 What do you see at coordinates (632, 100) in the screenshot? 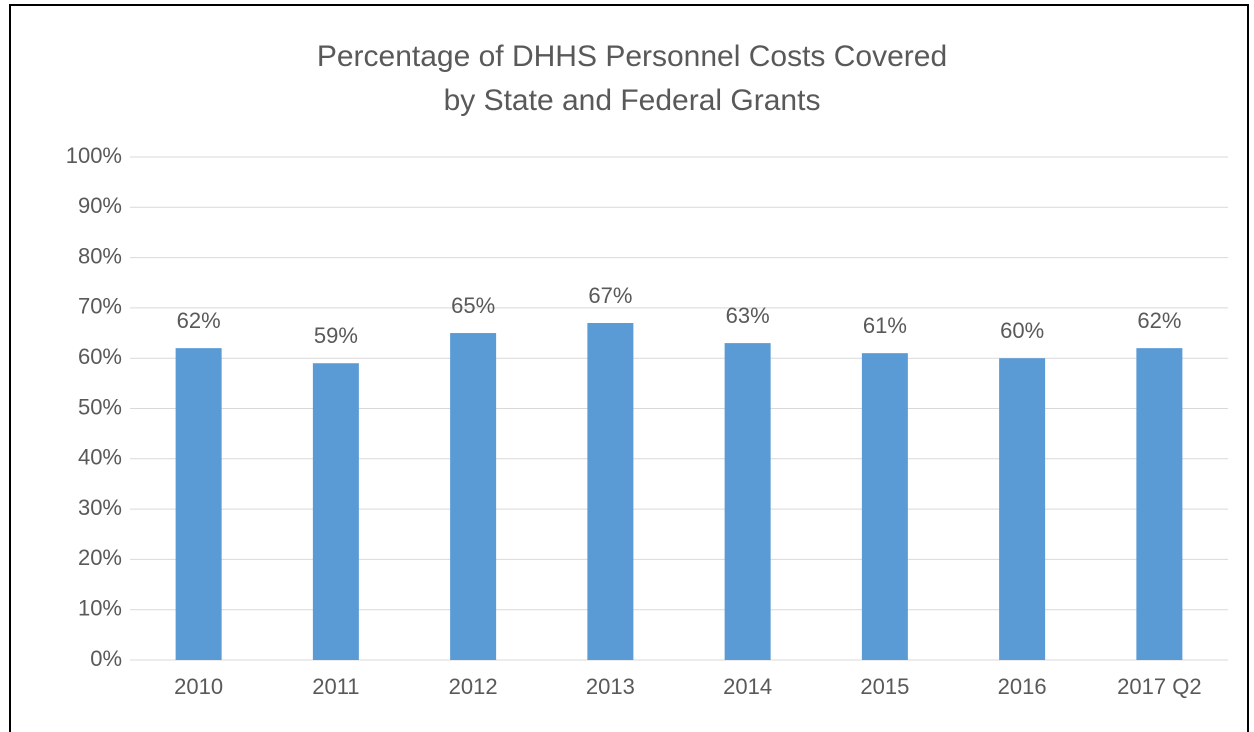
I see `chart-title: by State and Federal Grants` at bounding box center [632, 100].